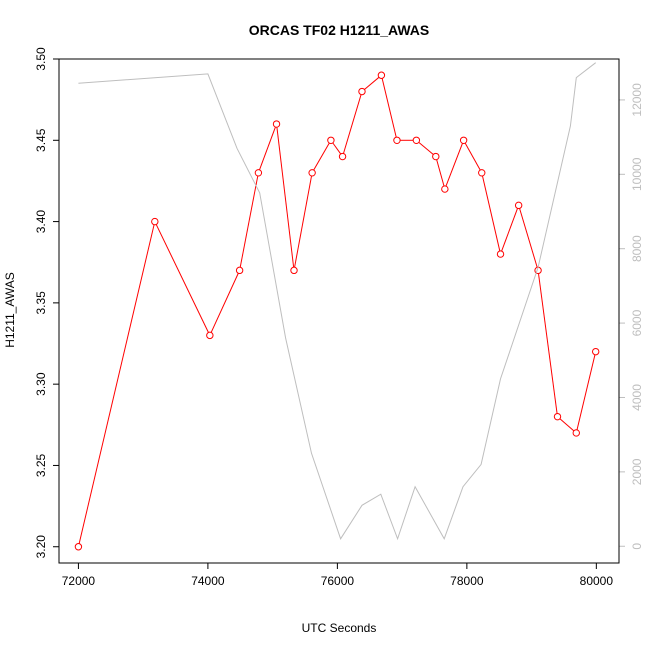  What do you see at coordinates (637, 174) in the screenshot?
I see `y2-tick-label: 10000` at bounding box center [637, 174].